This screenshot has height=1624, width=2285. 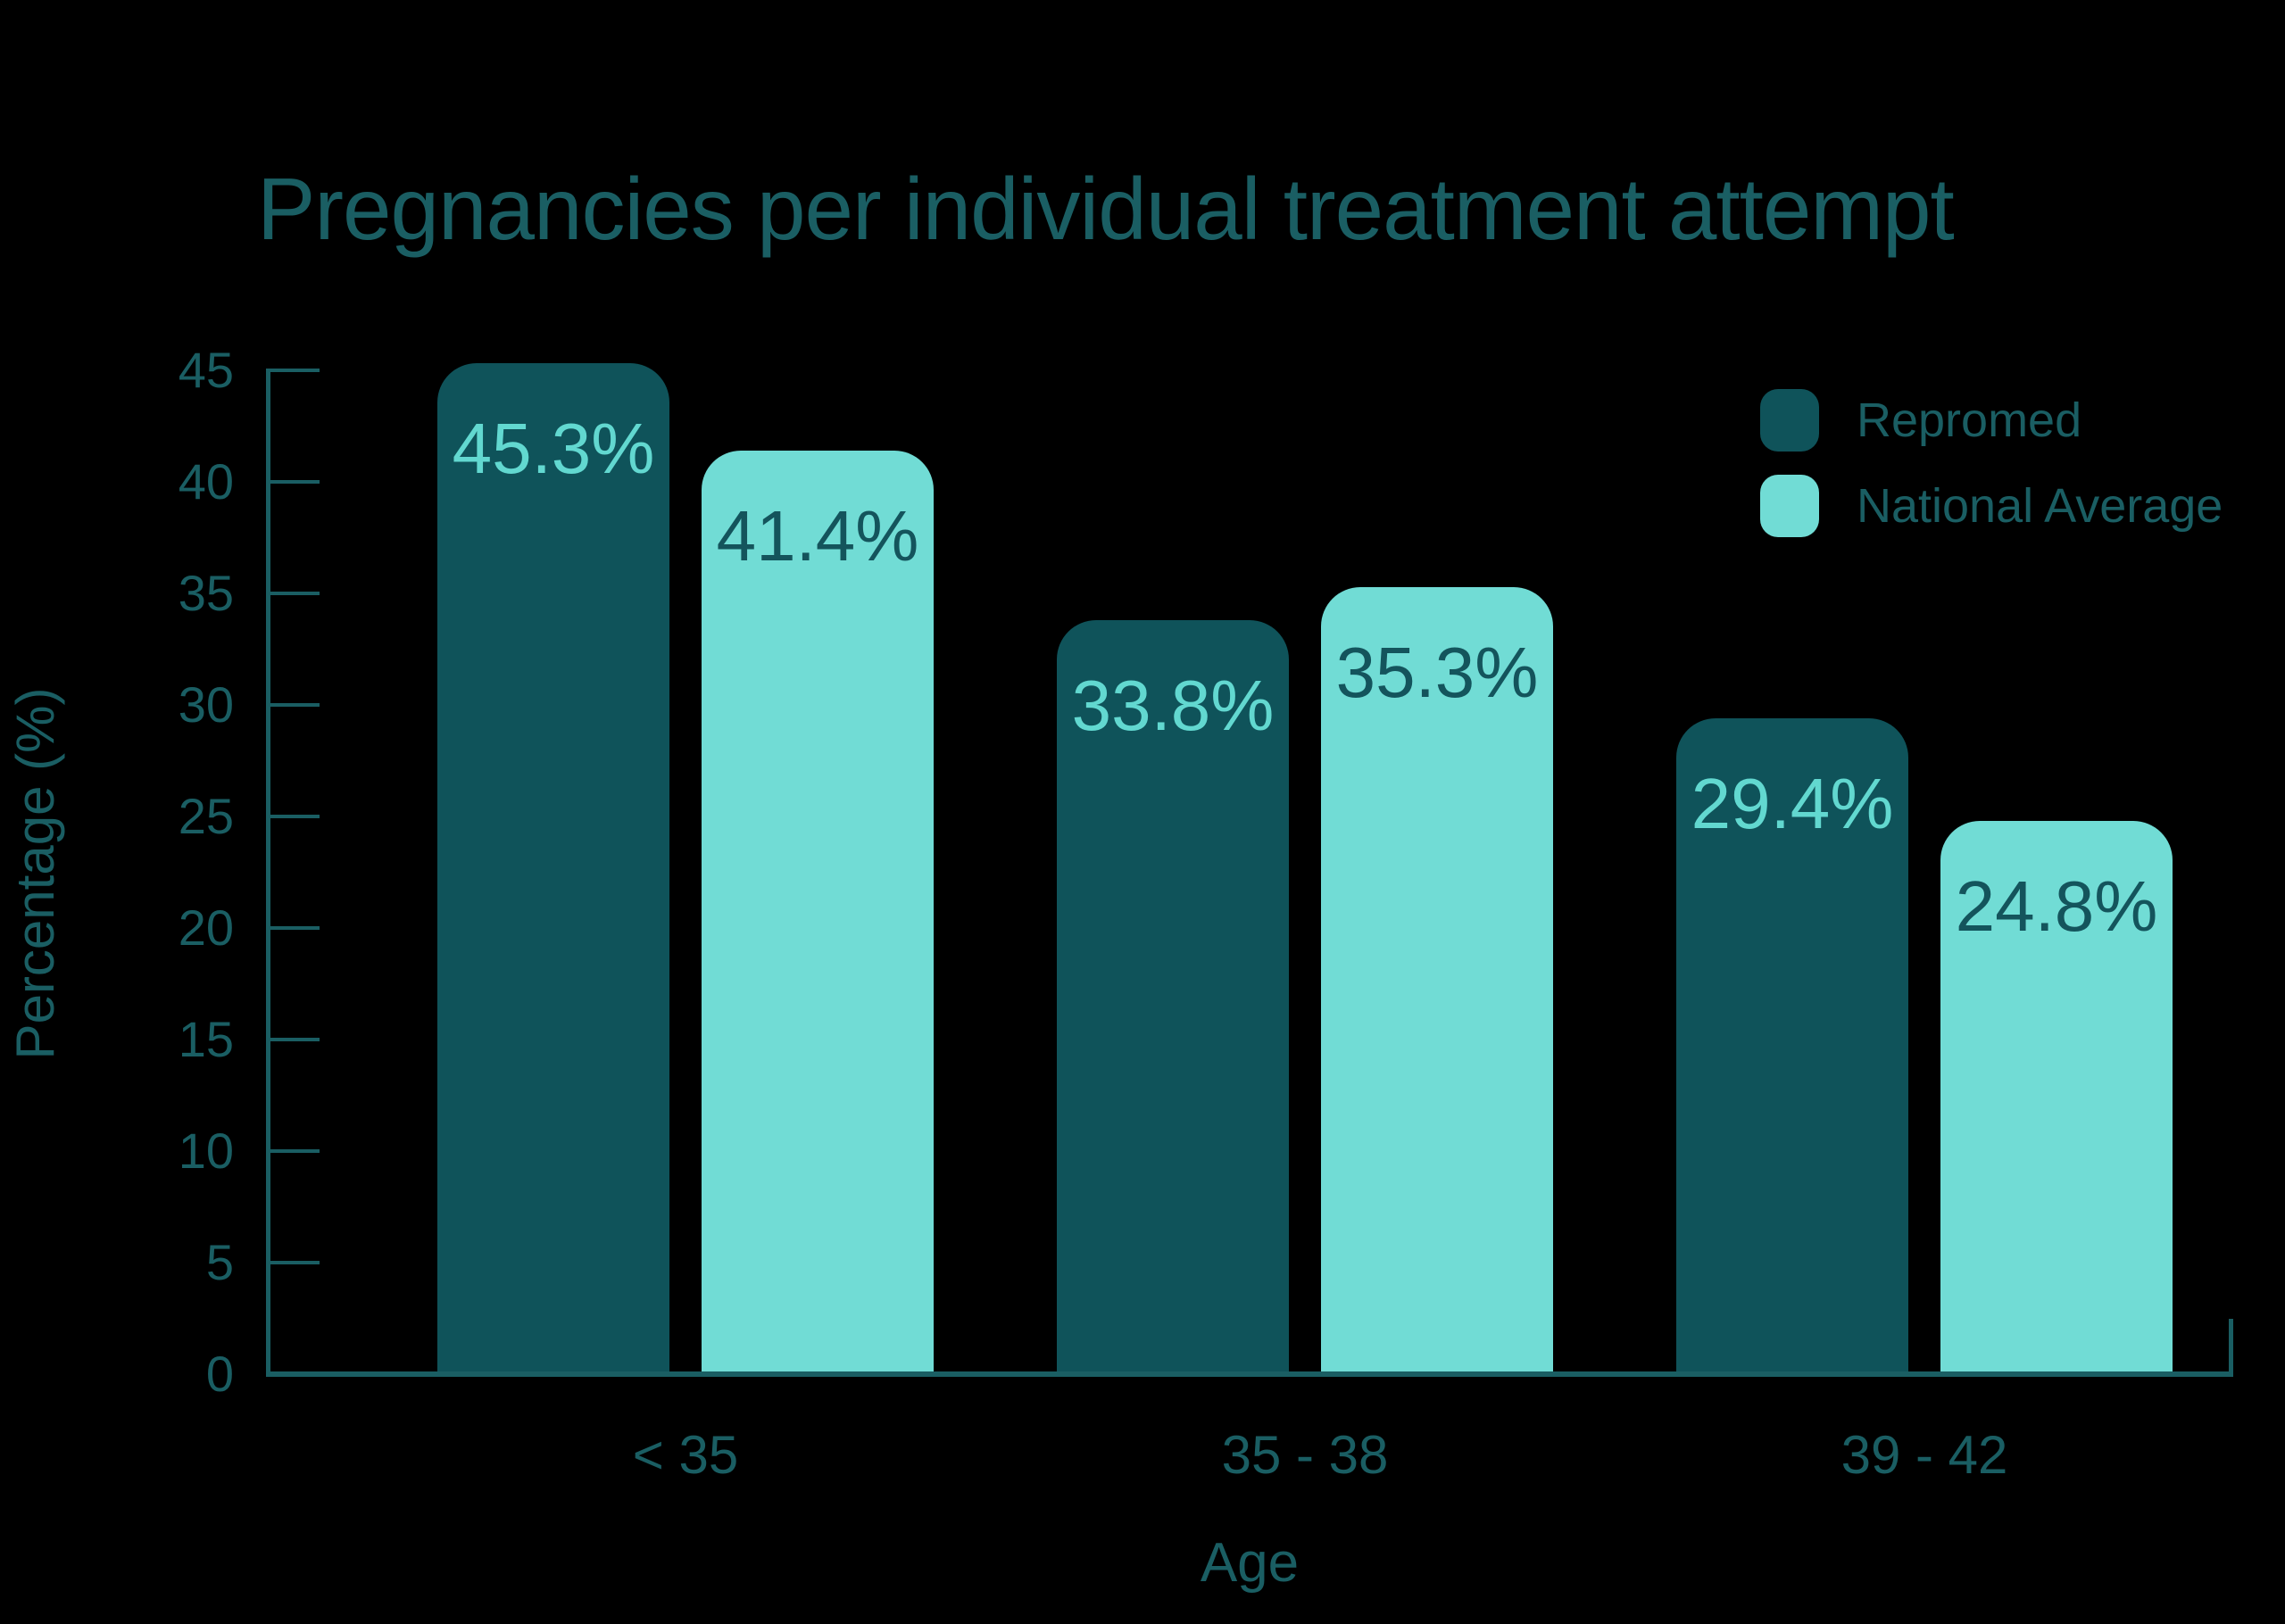 I want to click on x-category-label: 35 - 38, so click(x=1305, y=1455).